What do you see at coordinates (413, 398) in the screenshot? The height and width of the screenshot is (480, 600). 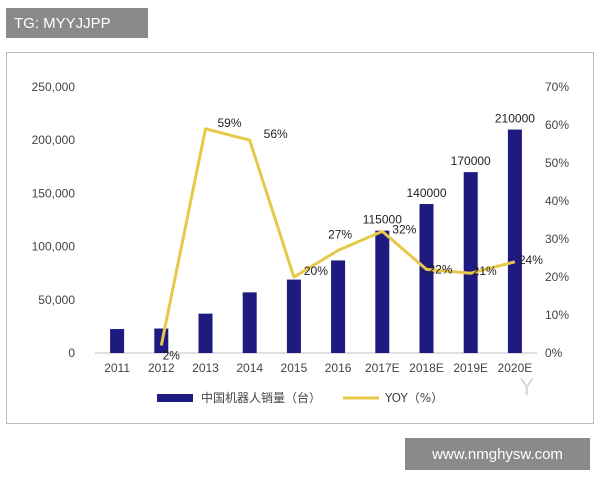 I see `legend-line-label: YOY（%）` at bounding box center [413, 398].